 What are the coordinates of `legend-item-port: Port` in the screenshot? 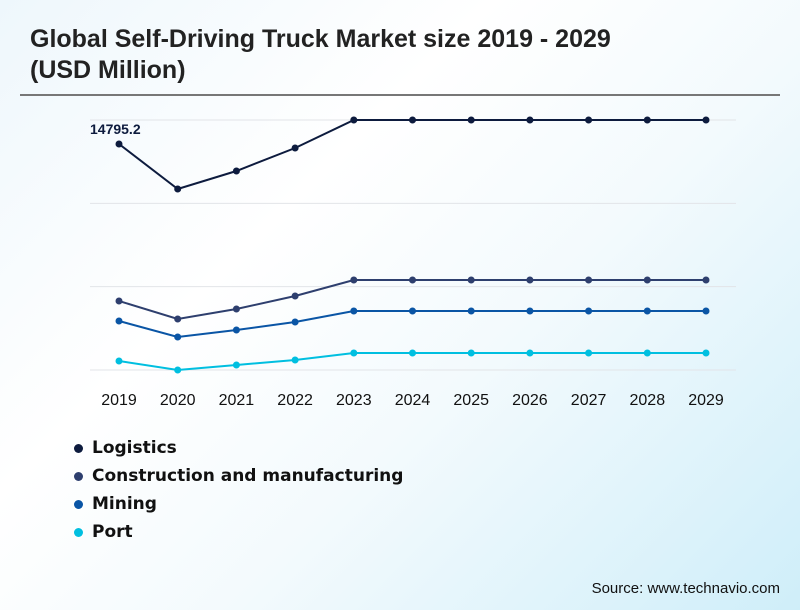 It's located at (238, 532).